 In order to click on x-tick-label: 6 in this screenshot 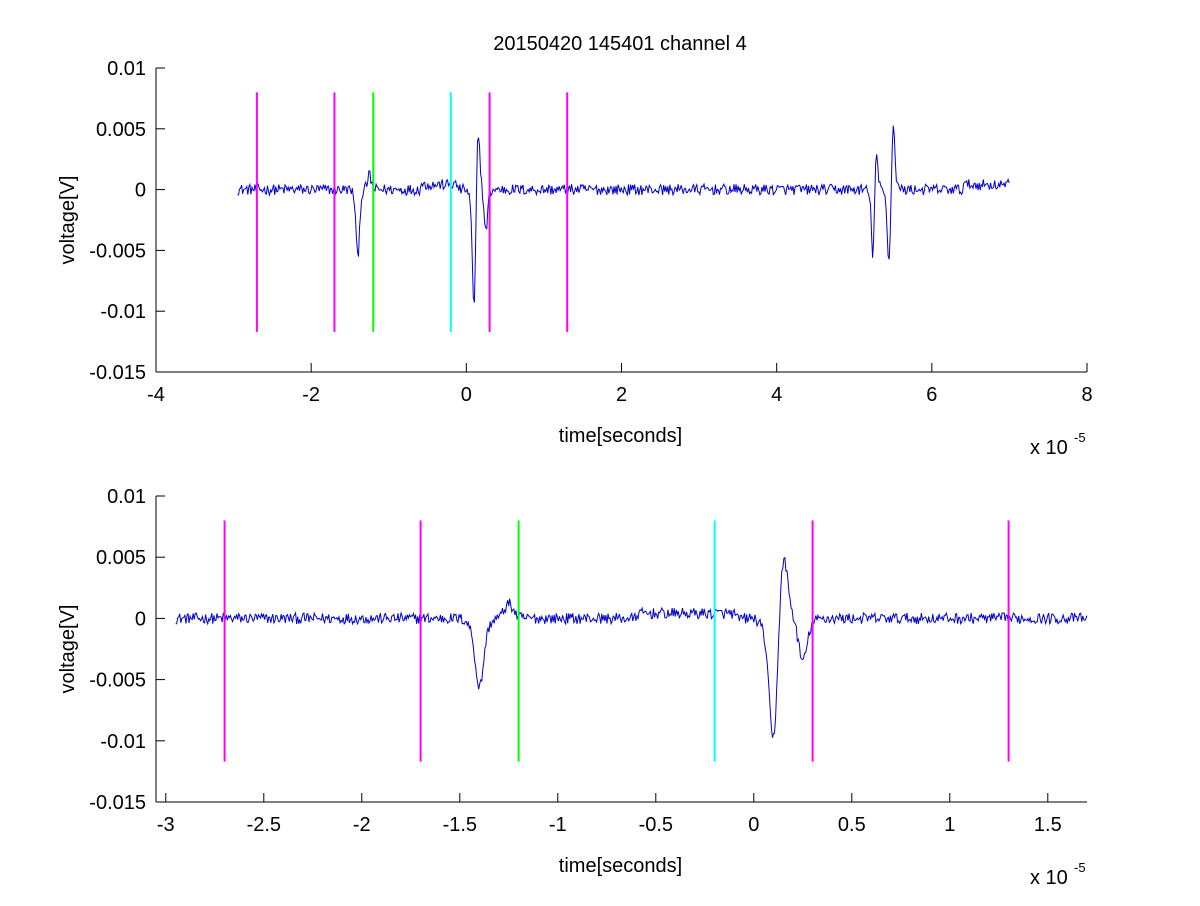, I will do `click(931, 395)`.